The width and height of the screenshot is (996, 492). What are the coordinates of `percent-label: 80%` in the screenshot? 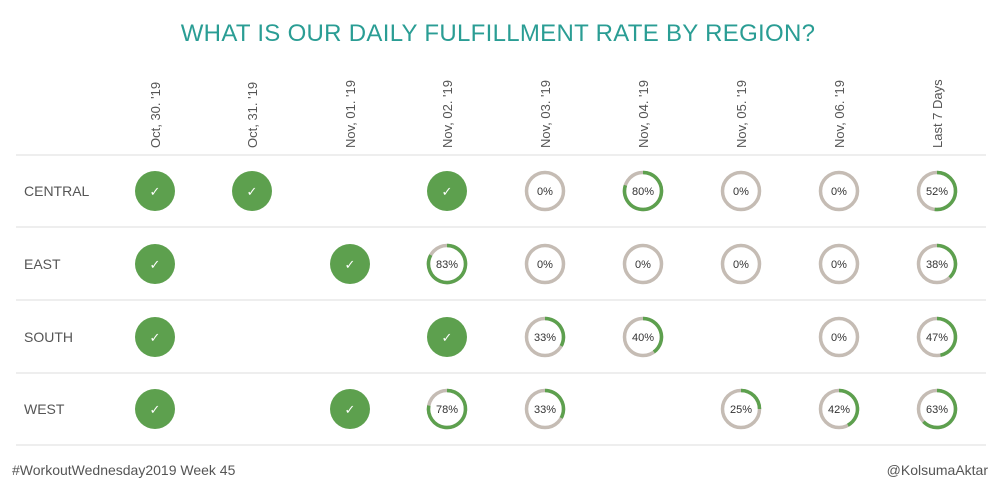 It's located at (643, 192).